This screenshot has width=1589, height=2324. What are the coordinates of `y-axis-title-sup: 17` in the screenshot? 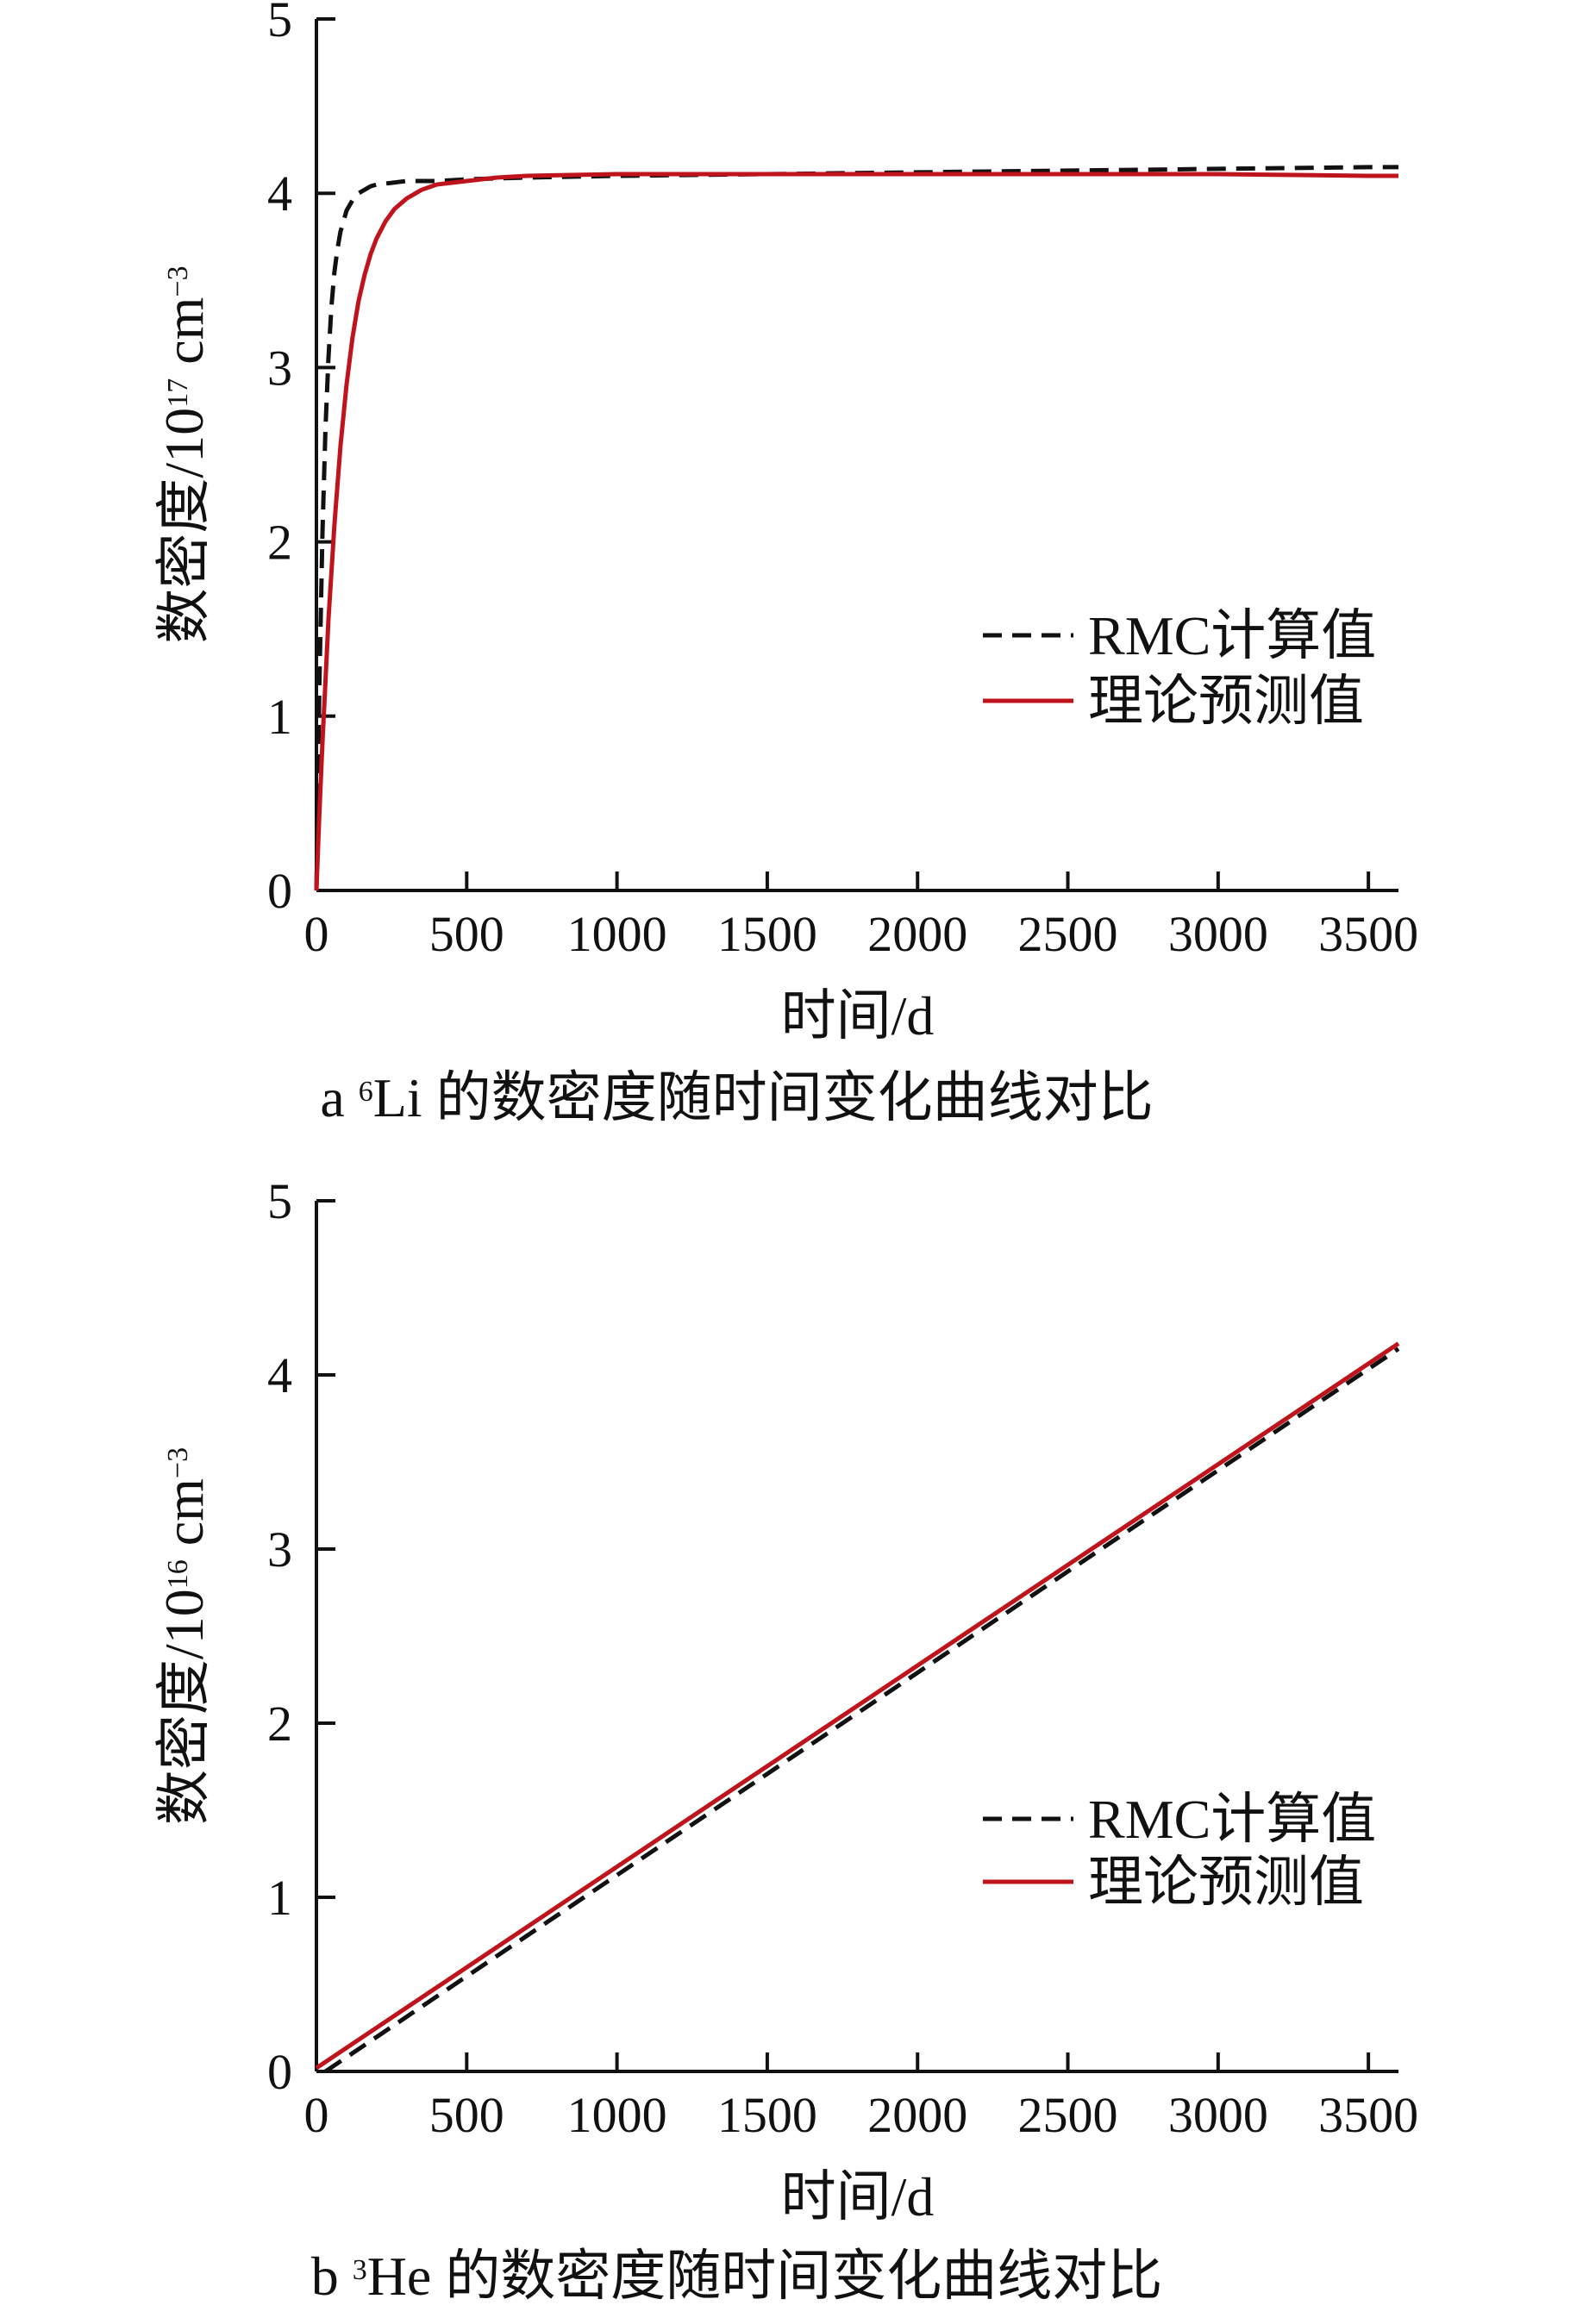 It's located at (178, 393).